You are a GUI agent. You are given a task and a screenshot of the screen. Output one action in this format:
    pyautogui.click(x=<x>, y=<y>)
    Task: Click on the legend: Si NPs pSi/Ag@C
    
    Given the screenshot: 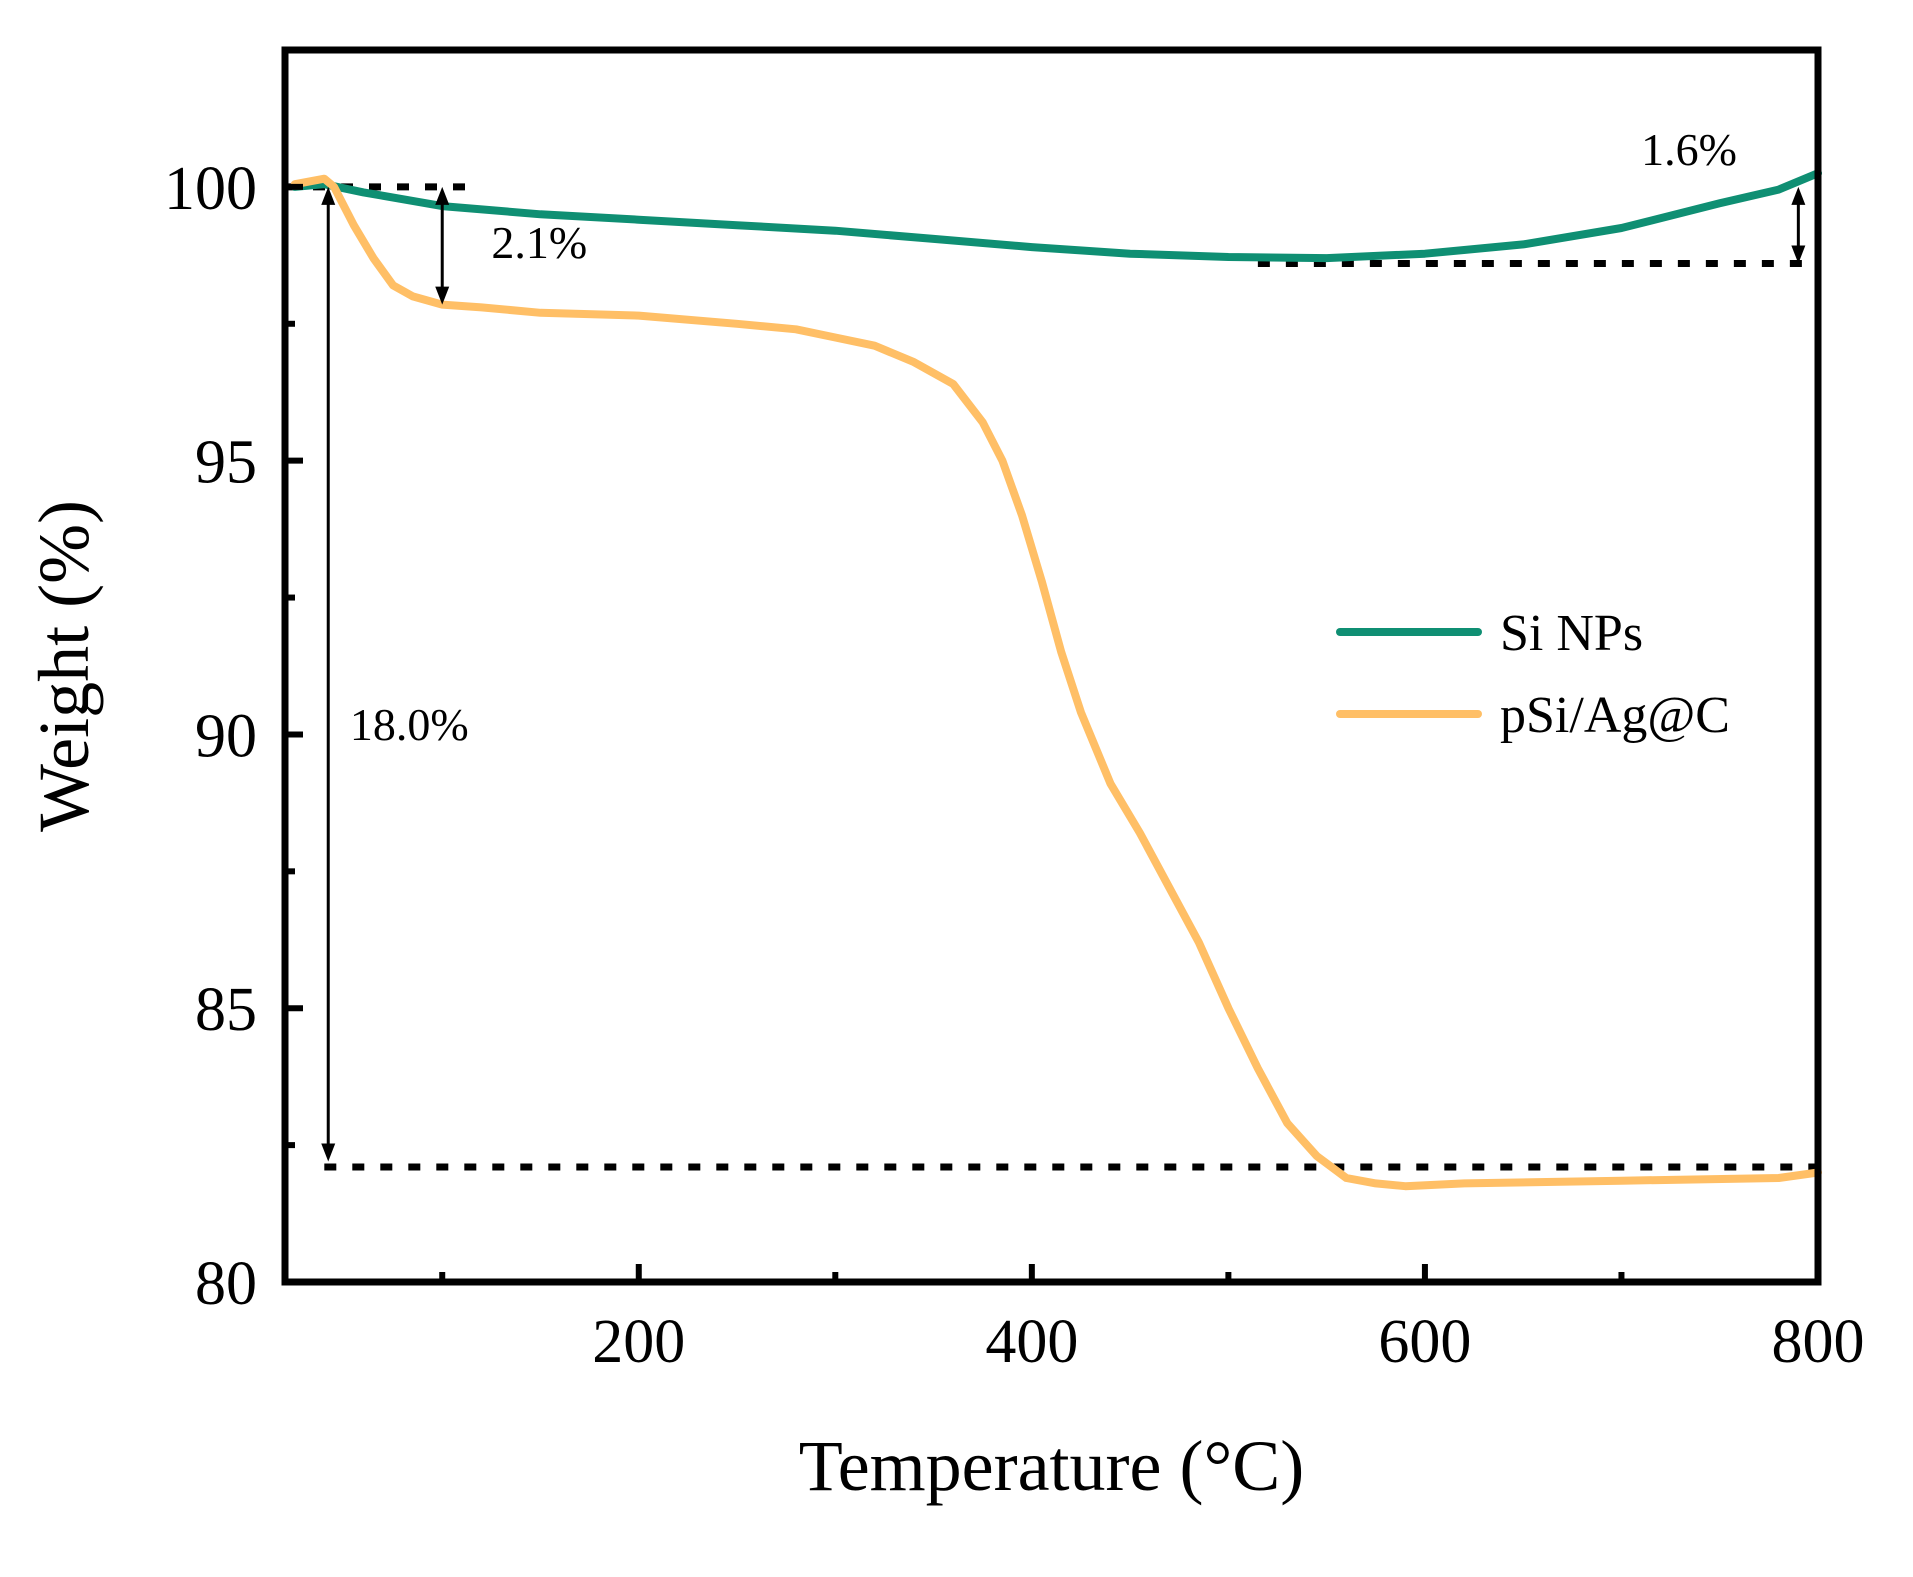 What is the action you would take?
    pyautogui.click(x=1533, y=674)
    